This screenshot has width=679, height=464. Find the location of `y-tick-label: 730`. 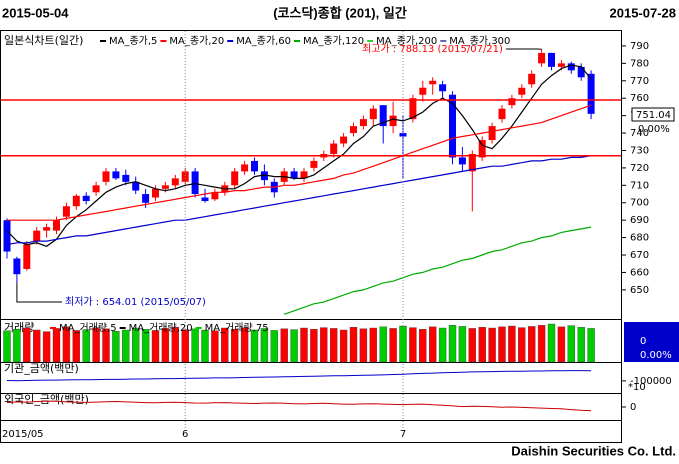

y-tick-label: 730 is located at coordinates (639, 150).